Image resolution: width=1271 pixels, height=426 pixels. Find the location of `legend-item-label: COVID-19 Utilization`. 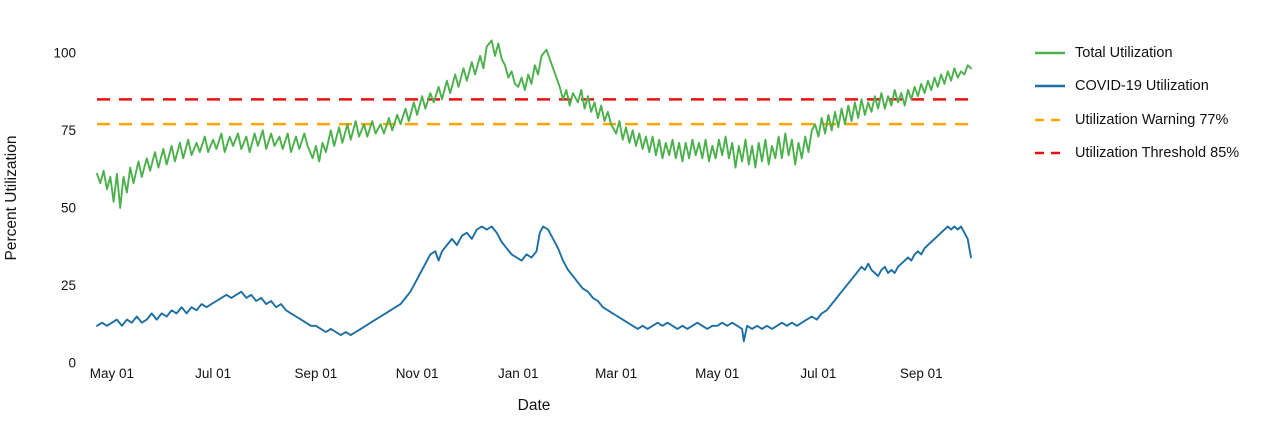

legend-item-label: COVID-19 Utilization is located at coordinates (1142, 86).